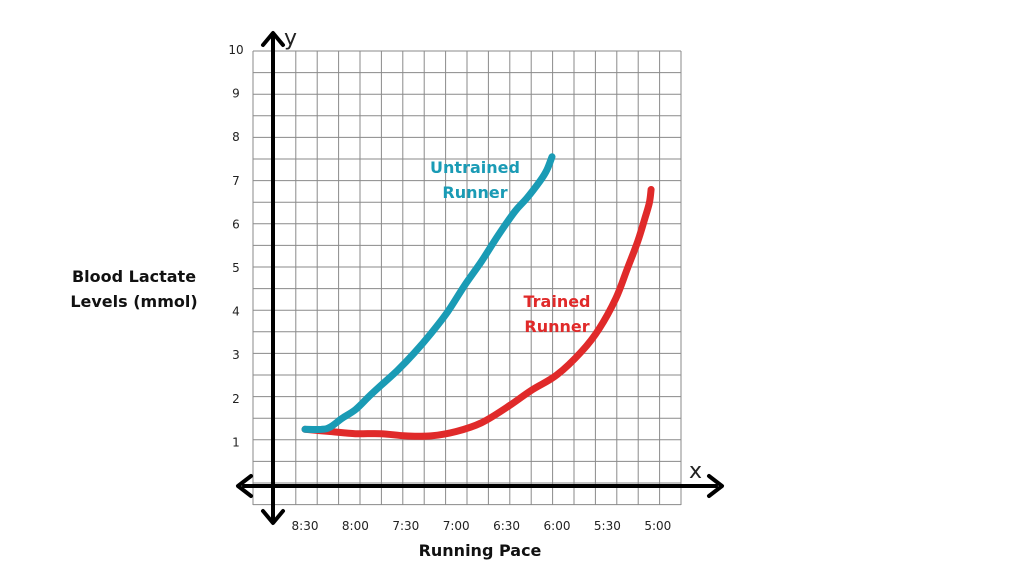  What do you see at coordinates (355, 526) in the screenshot?
I see `x-tick-label: 8:00` at bounding box center [355, 526].